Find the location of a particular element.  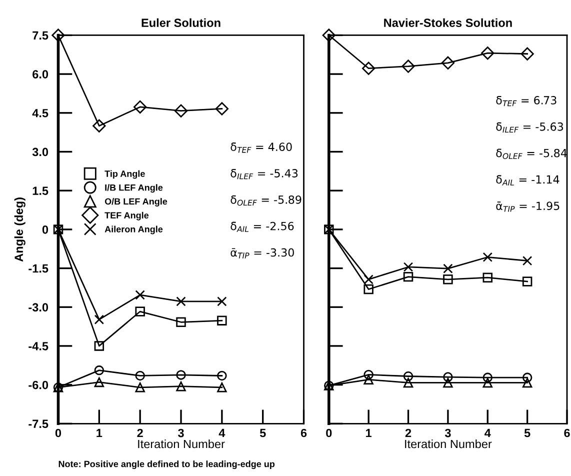

y-tick-label: -4.5 is located at coordinates (38, 346).